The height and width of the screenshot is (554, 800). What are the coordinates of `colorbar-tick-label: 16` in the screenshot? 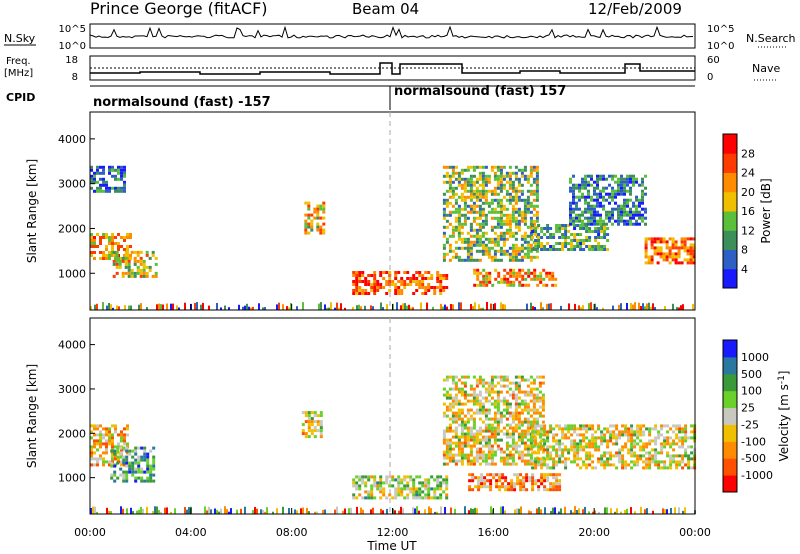 It's located at (748, 211).